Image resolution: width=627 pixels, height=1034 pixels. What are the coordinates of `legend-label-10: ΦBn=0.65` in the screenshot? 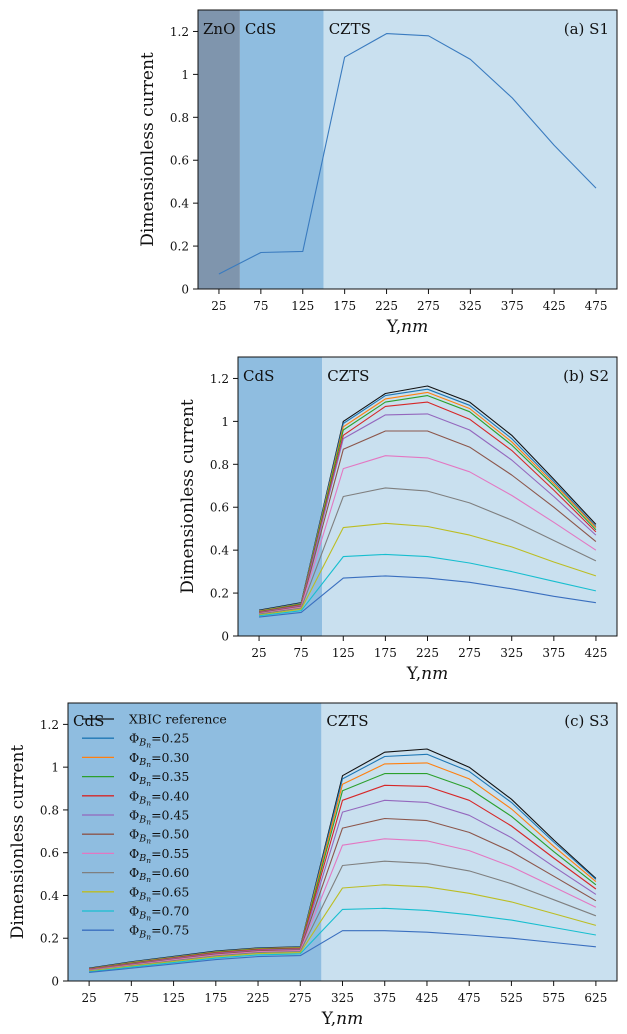 It's located at (159, 893).